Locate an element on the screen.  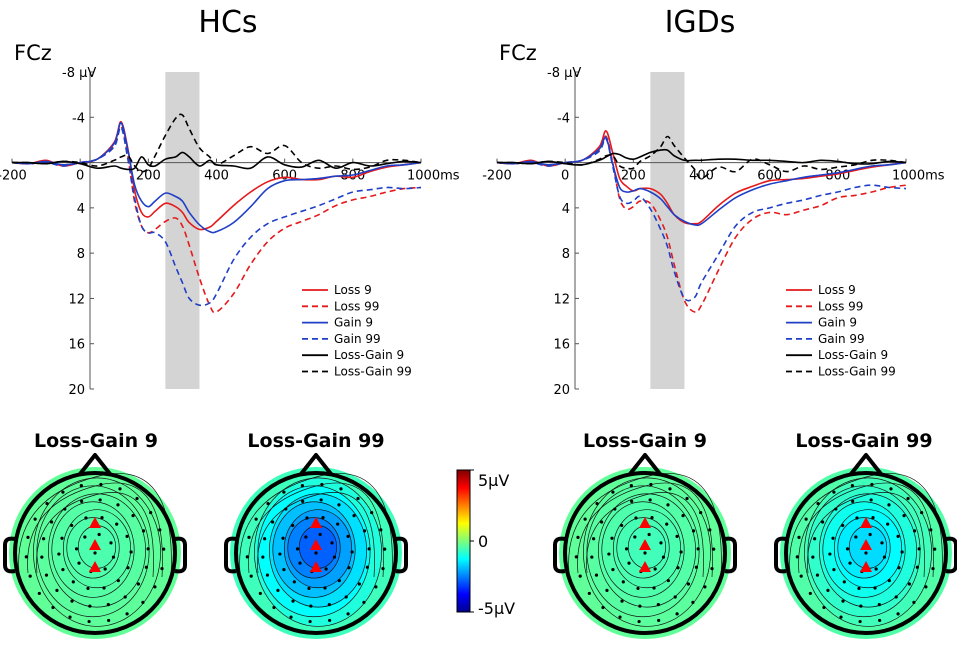
topomap-hcs-loss-gain-9: Loss-Gain 9 is located at coordinates (95, 534).